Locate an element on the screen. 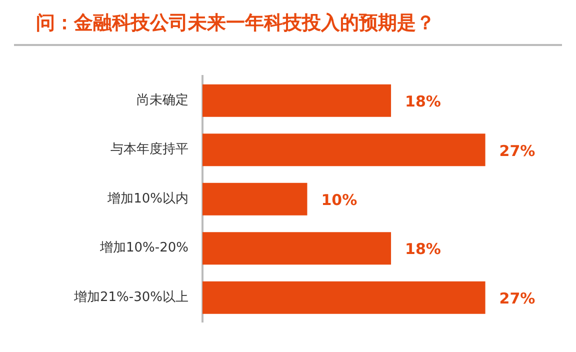  y-tick-label: 增加10%-20% is located at coordinates (143, 248).